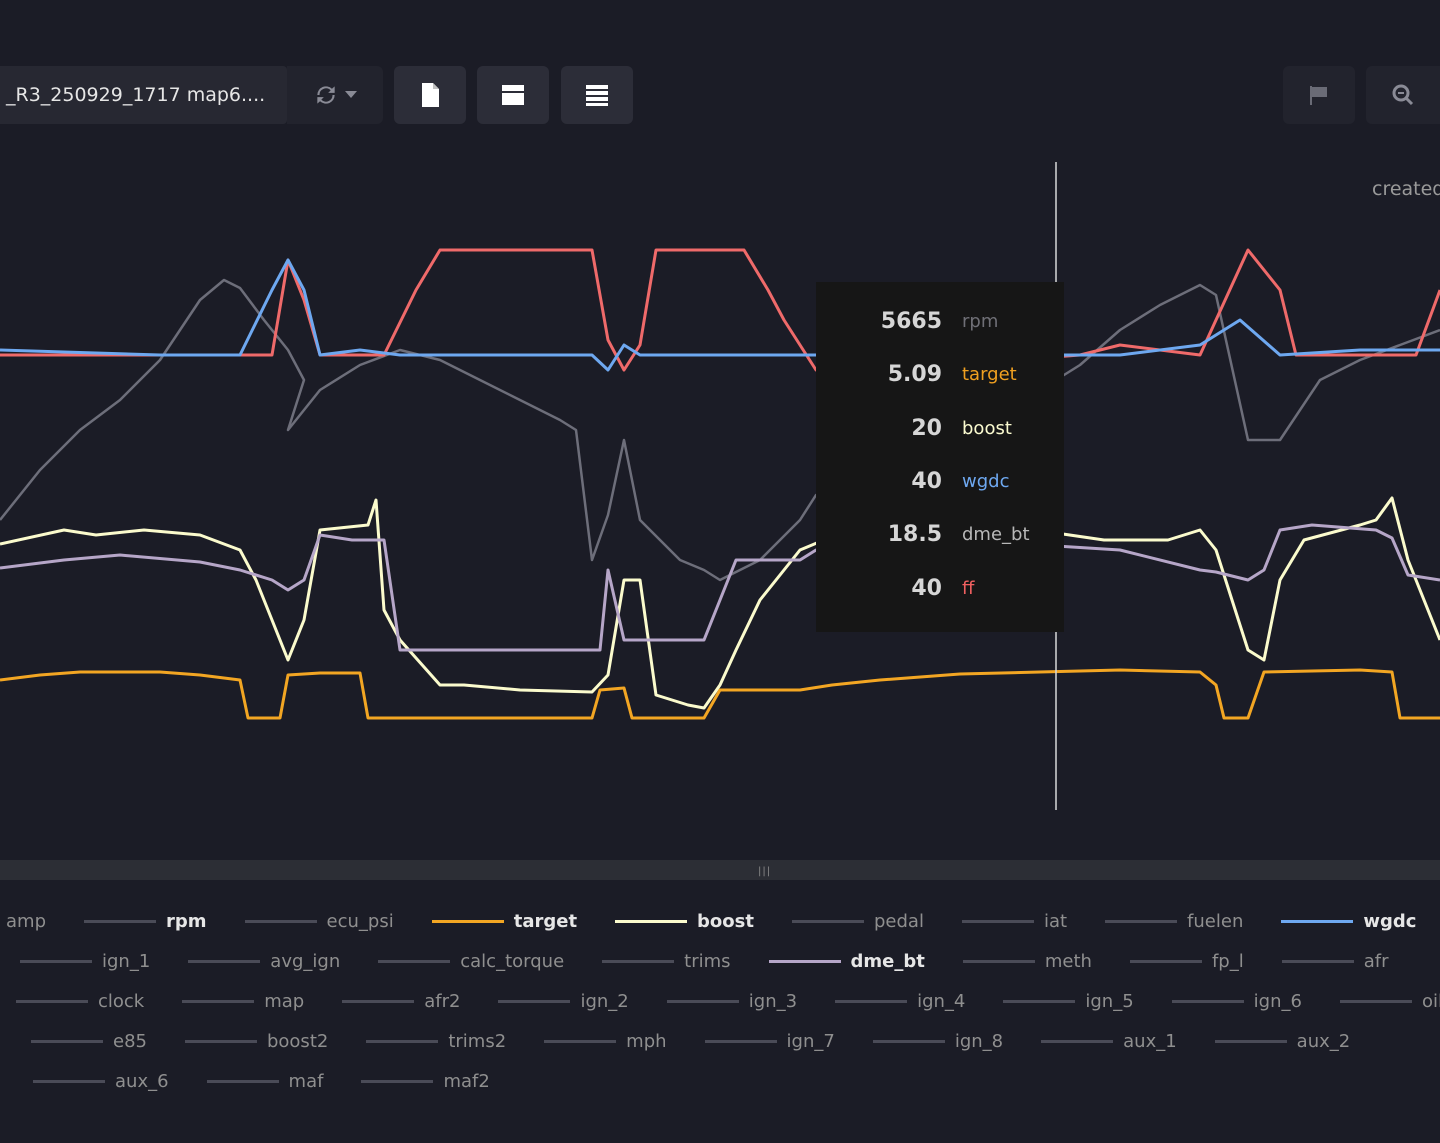 This screenshot has width=1440, height=1143. I want to click on legend-item-meth: meth, so click(1027, 961).